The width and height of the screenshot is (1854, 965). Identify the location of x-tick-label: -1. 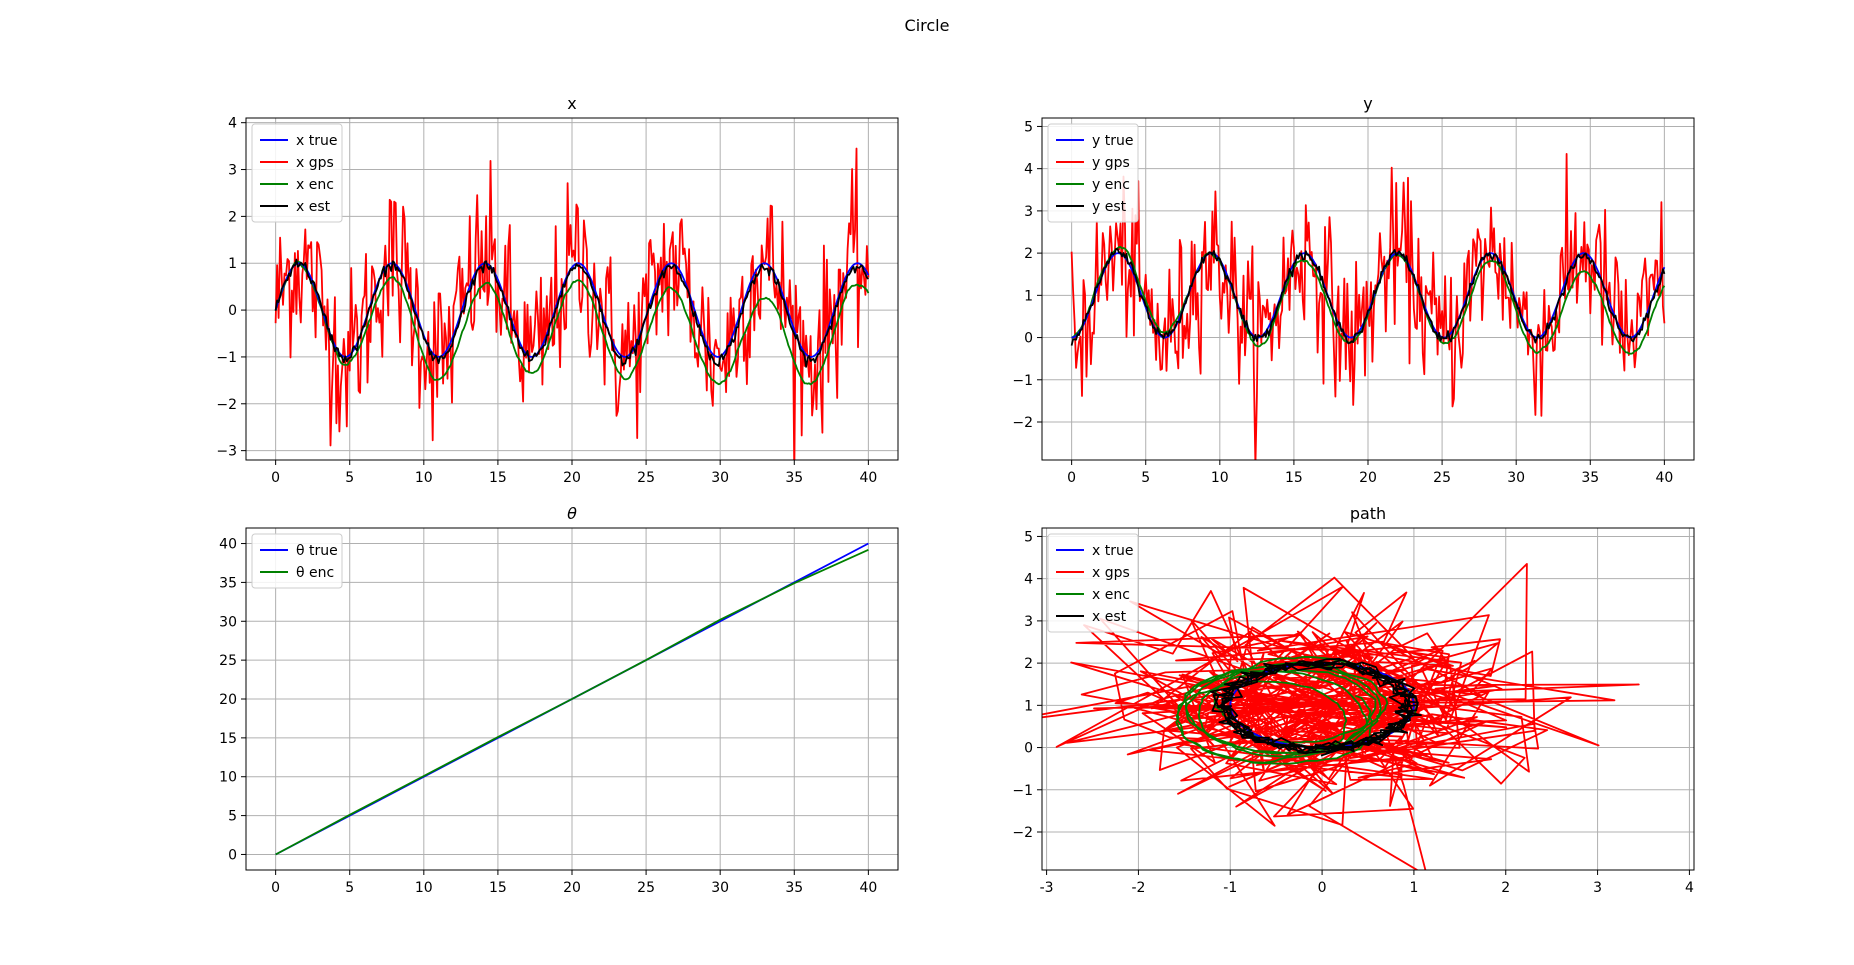
(1230, 888).